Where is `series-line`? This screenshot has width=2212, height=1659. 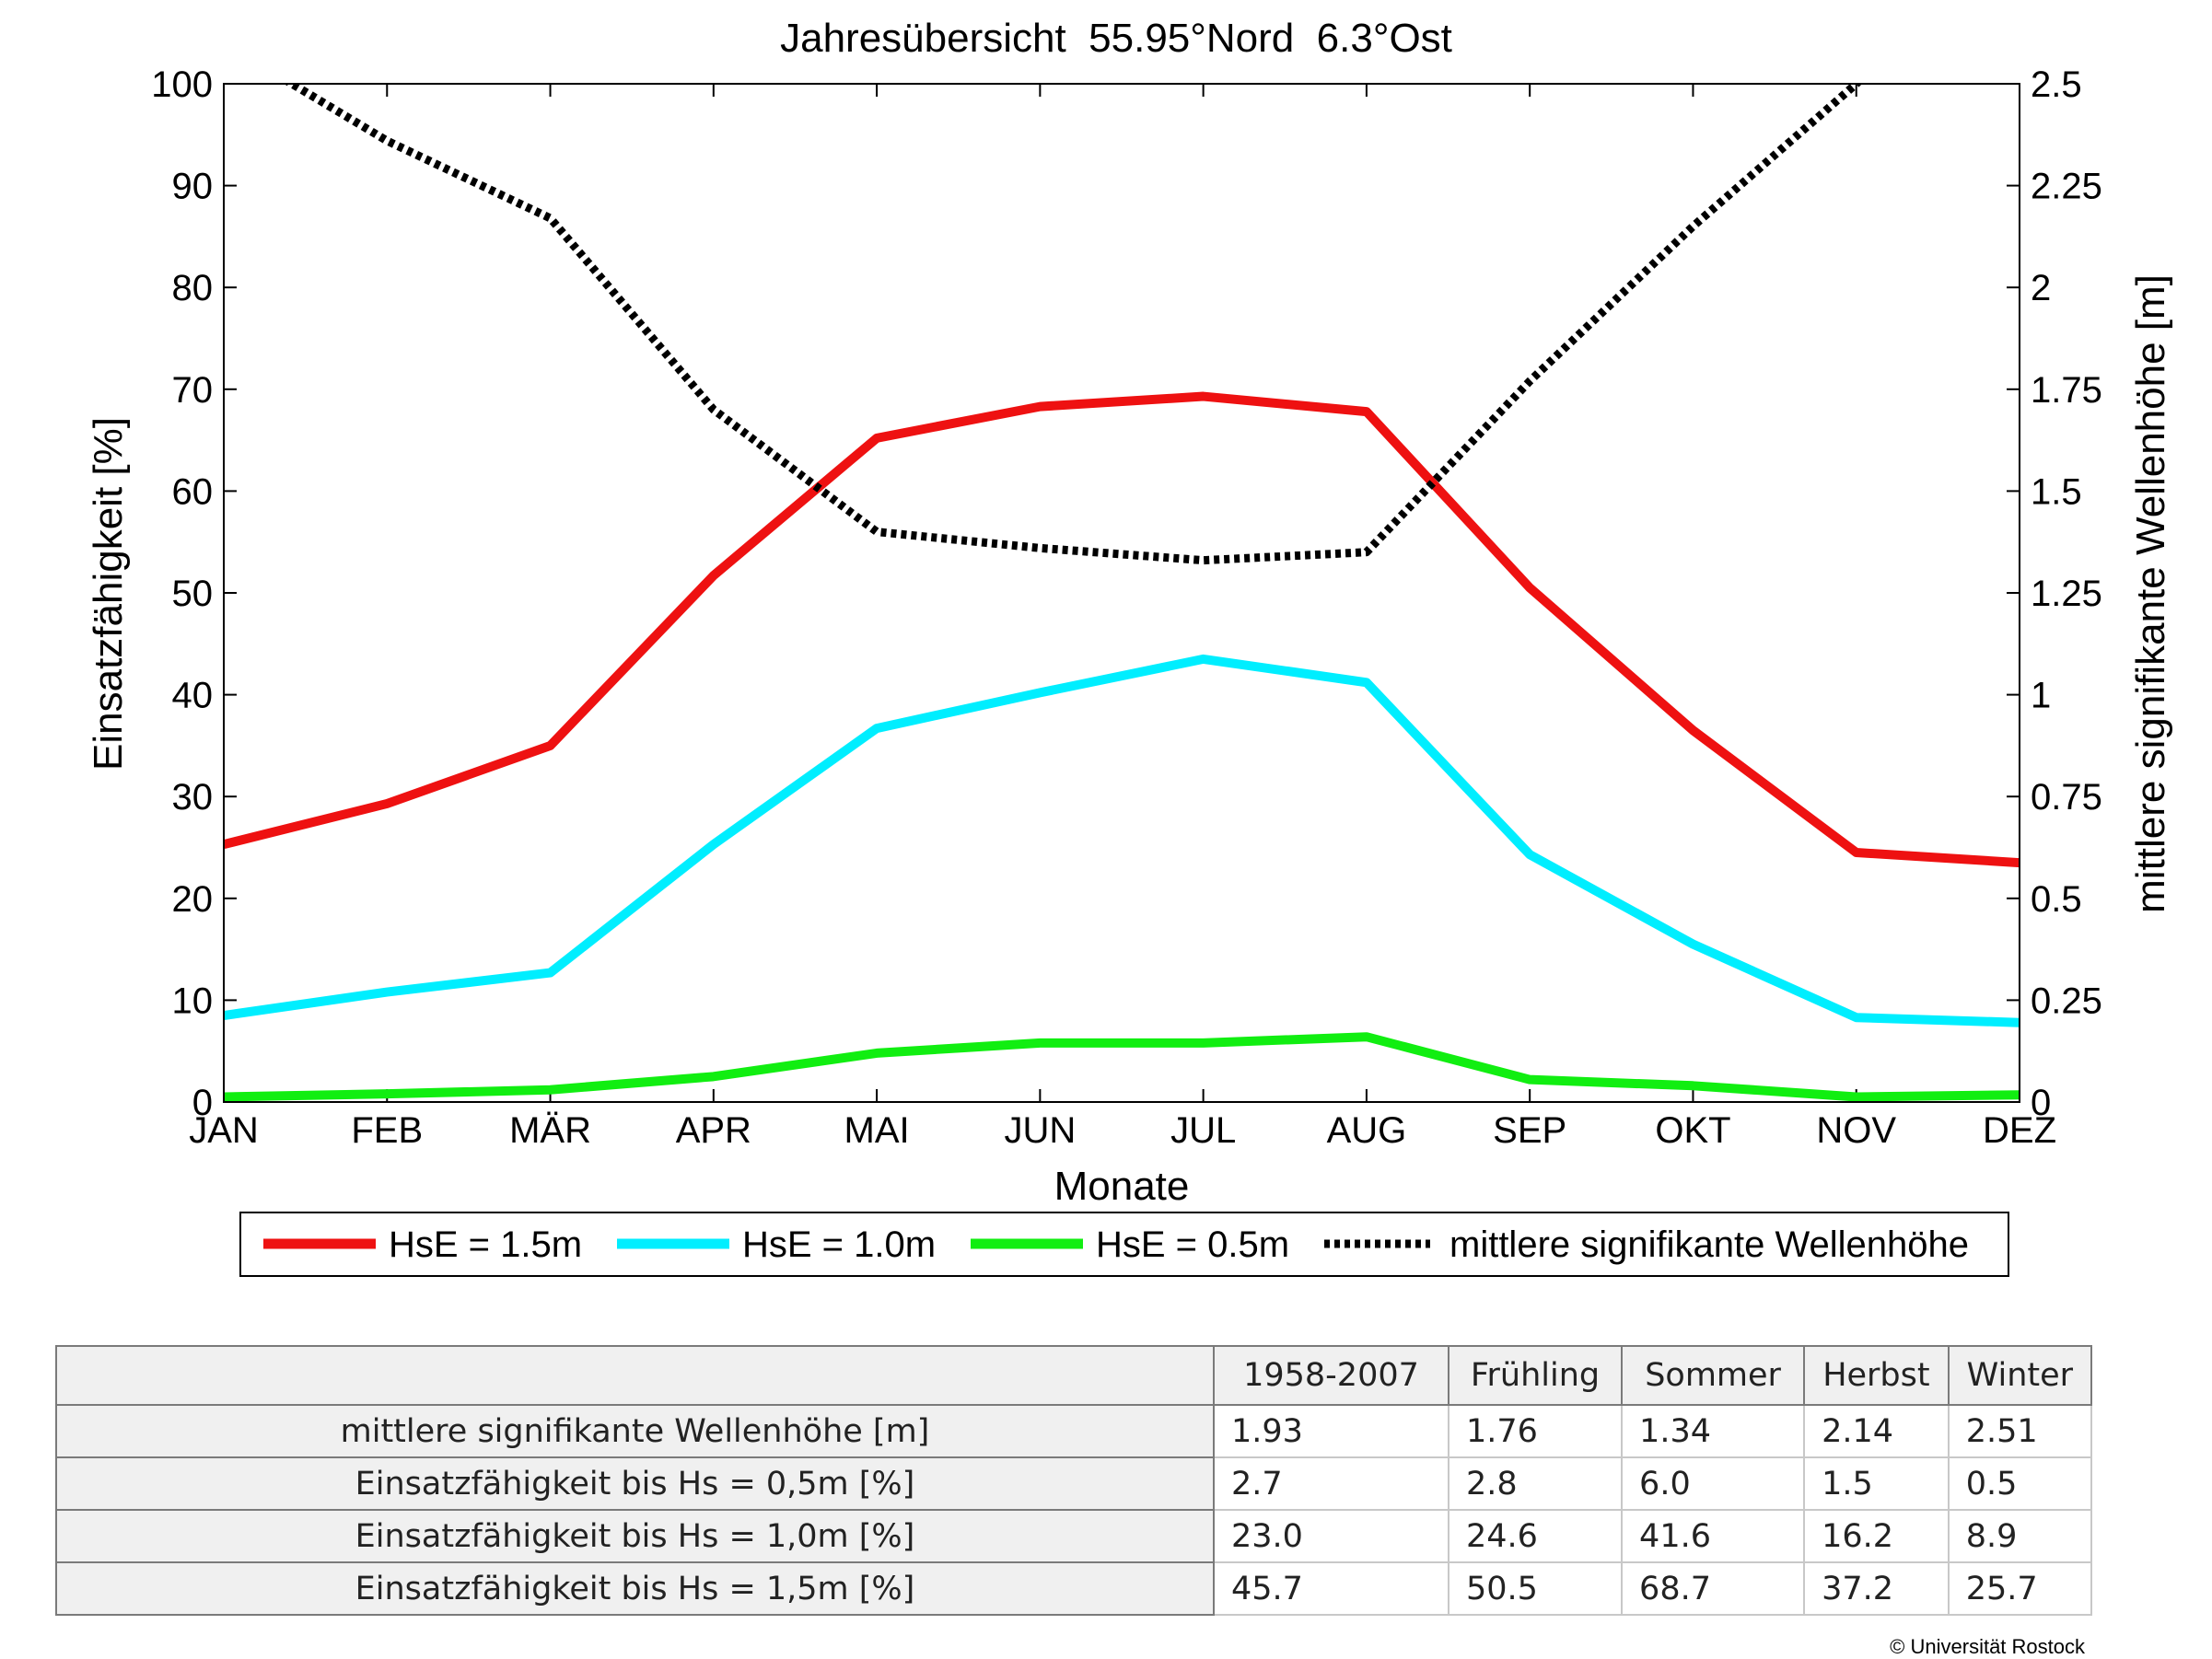
series-line is located at coordinates (1122, 1067).